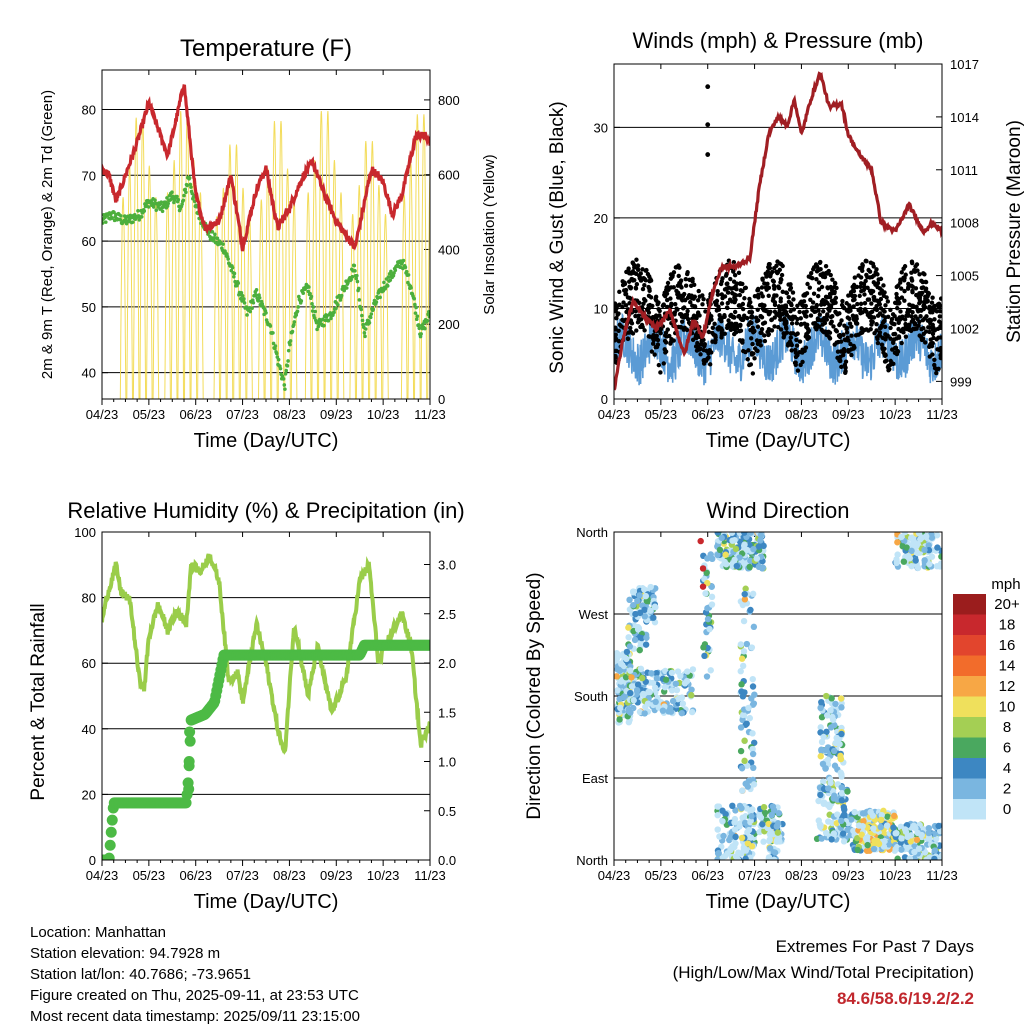  I want to click on humidity-ylabel: Percent & Total Rainfall, so click(38, 701).